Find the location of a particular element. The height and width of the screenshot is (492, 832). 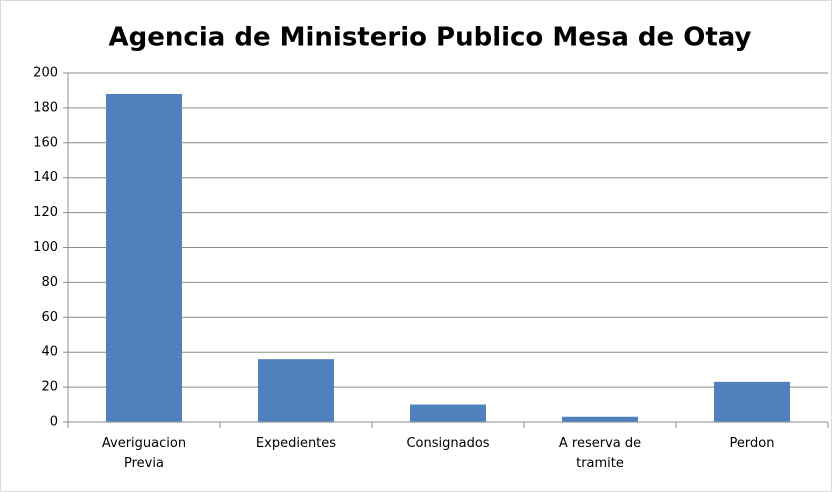

y-tick-label: 60 is located at coordinates (49, 317).